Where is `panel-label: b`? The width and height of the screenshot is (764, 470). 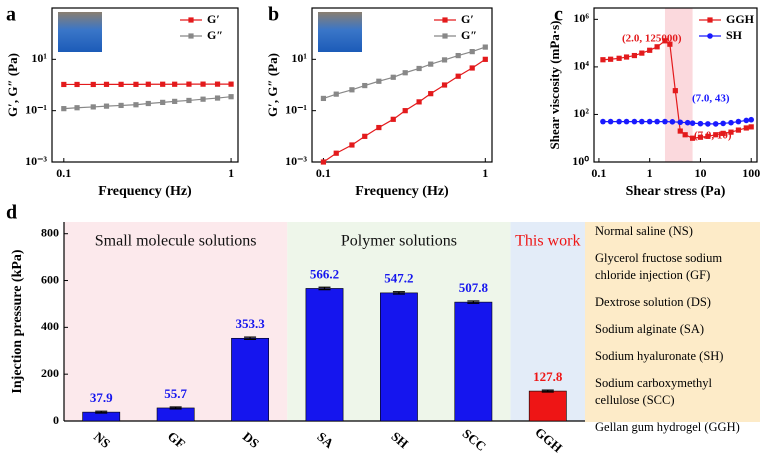 panel-label: b is located at coordinates (273, 15).